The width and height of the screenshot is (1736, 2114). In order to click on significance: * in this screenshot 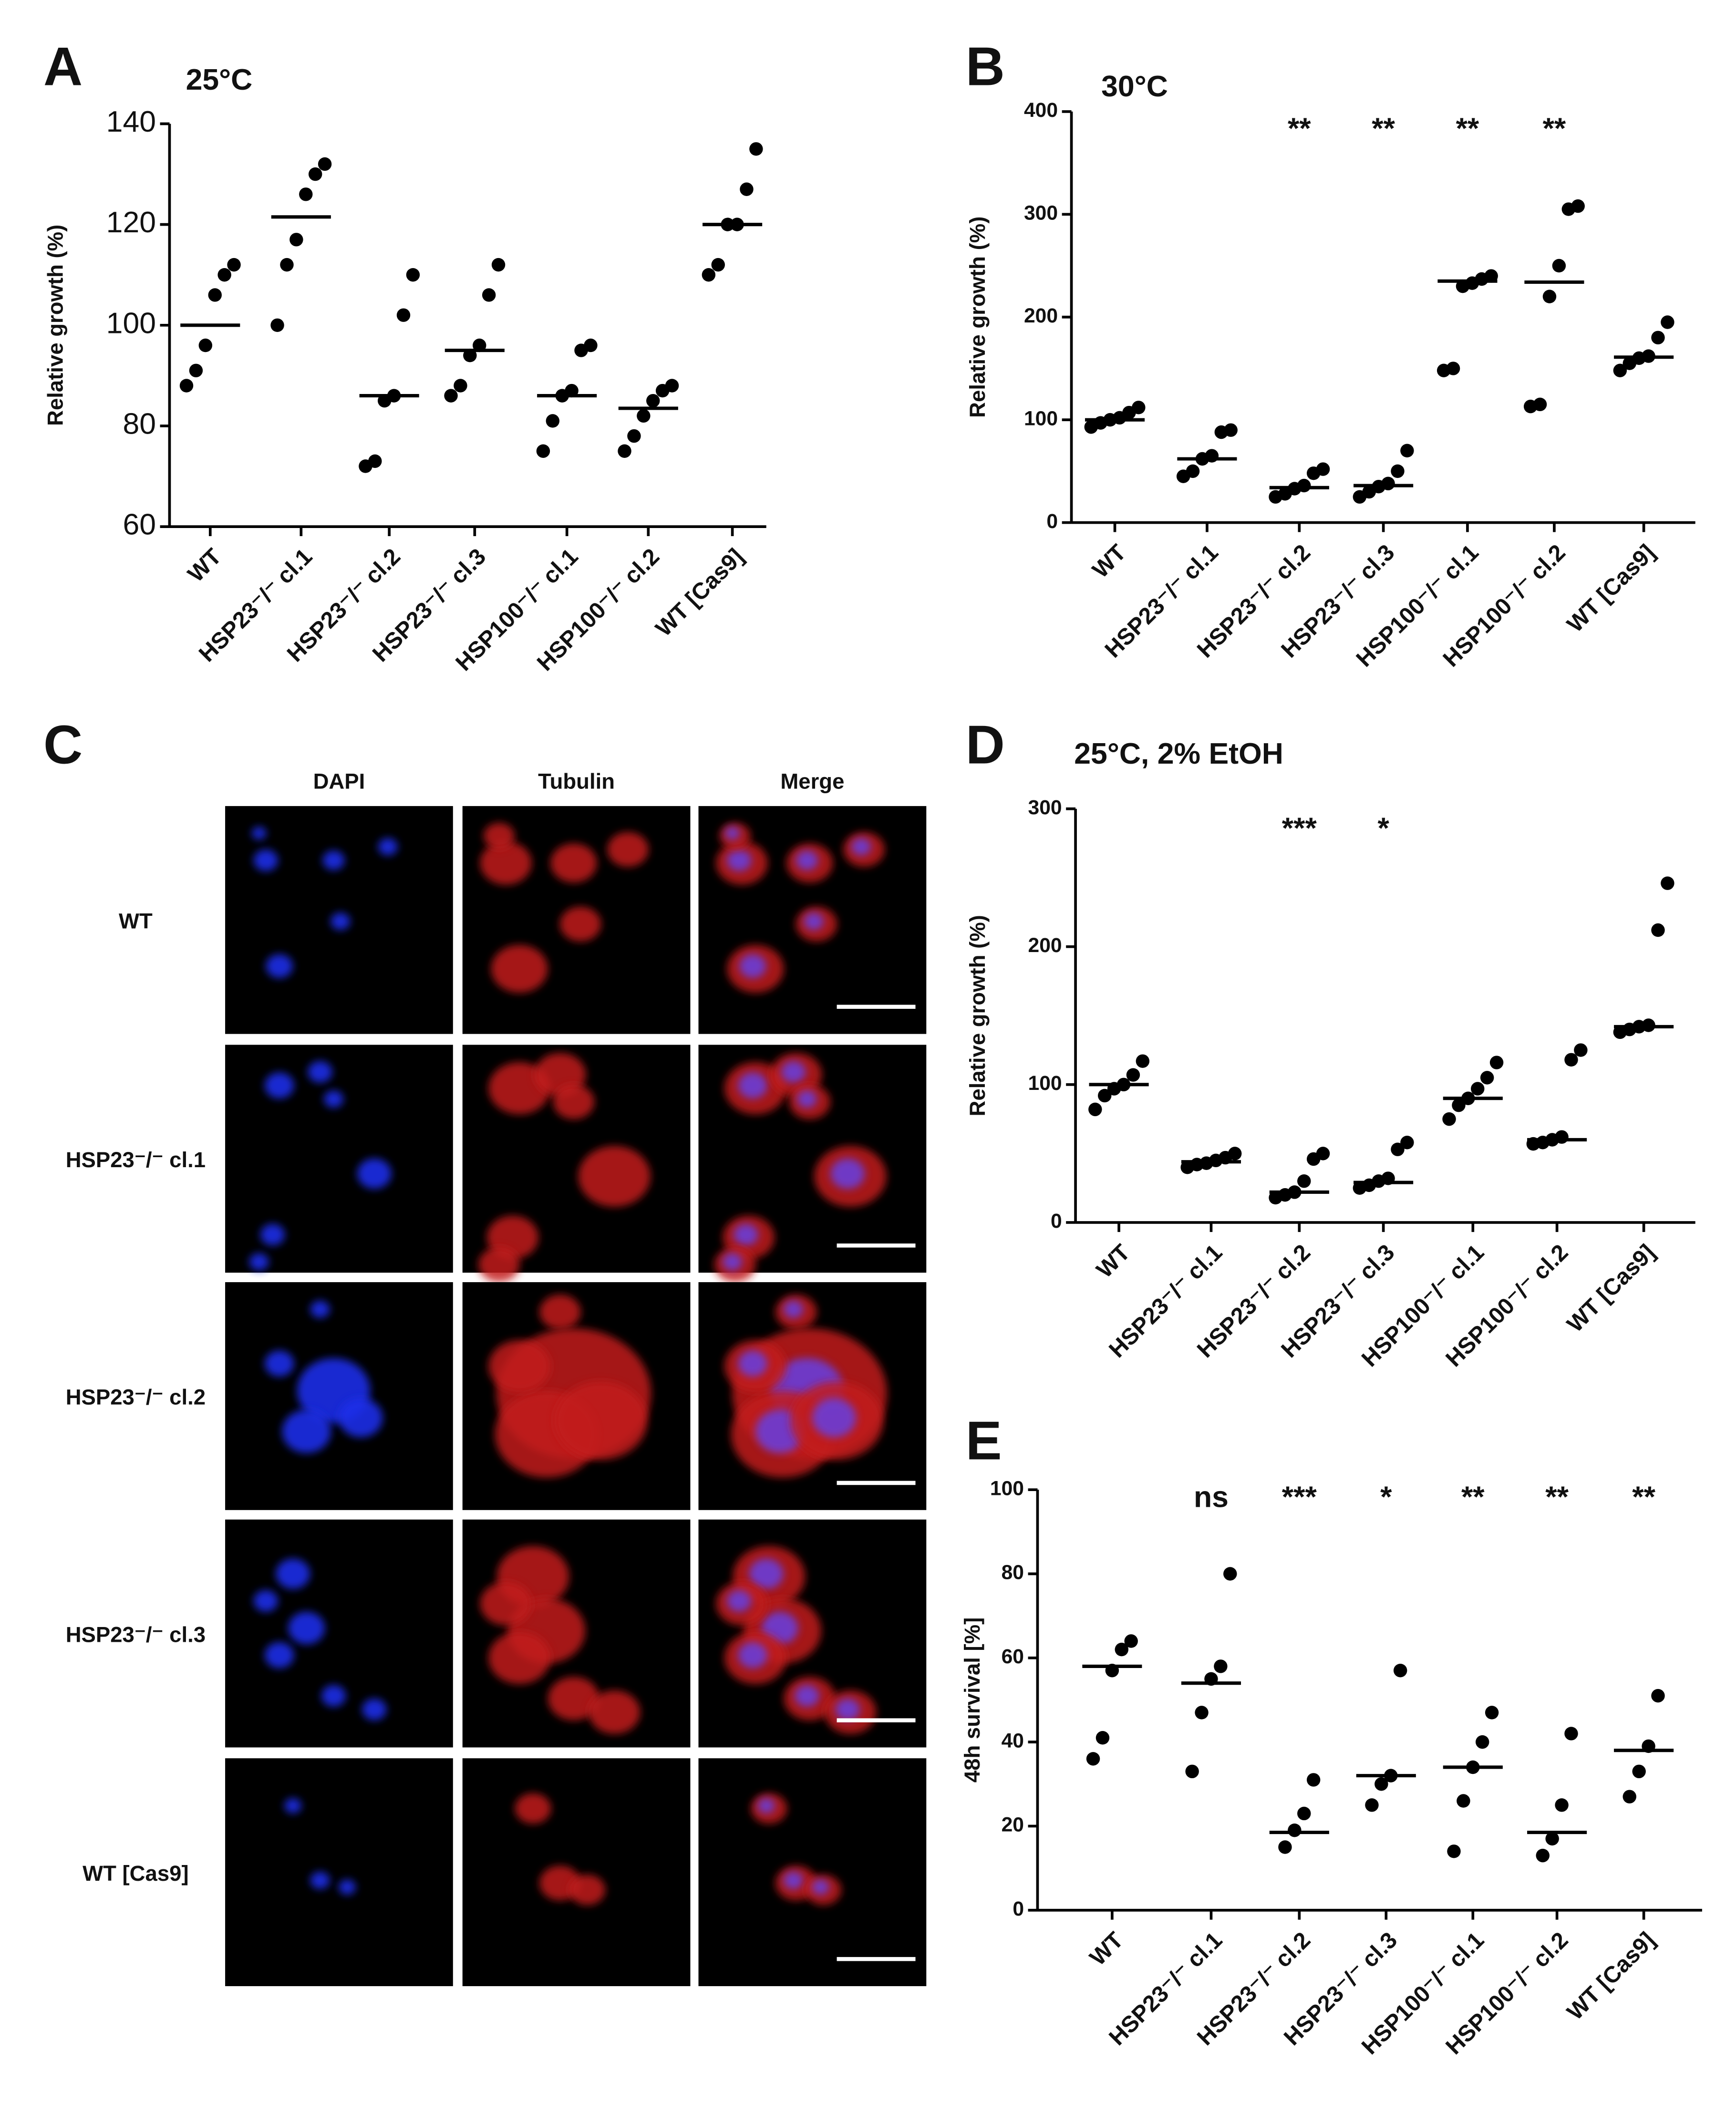, I will do `click(1383, 828)`.